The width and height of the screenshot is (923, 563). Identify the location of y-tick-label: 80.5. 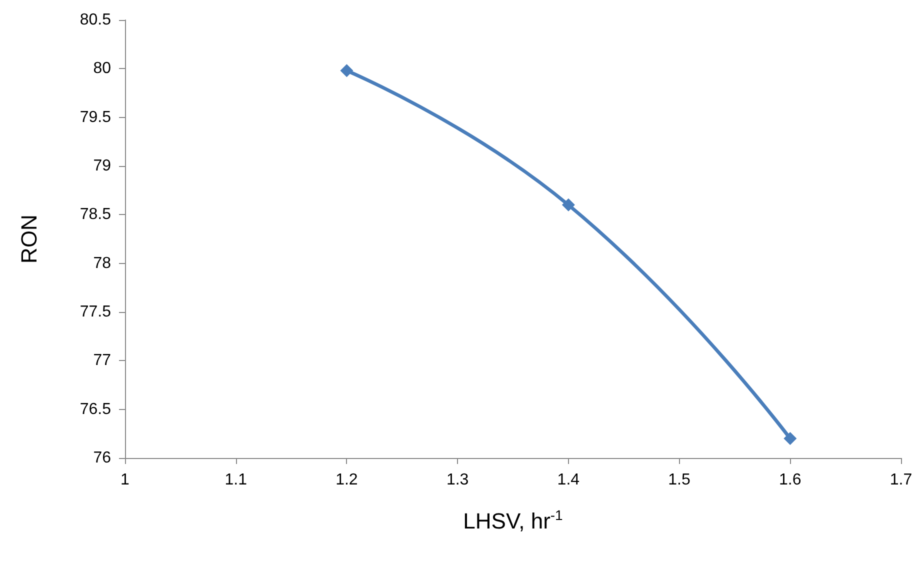
(96, 20).